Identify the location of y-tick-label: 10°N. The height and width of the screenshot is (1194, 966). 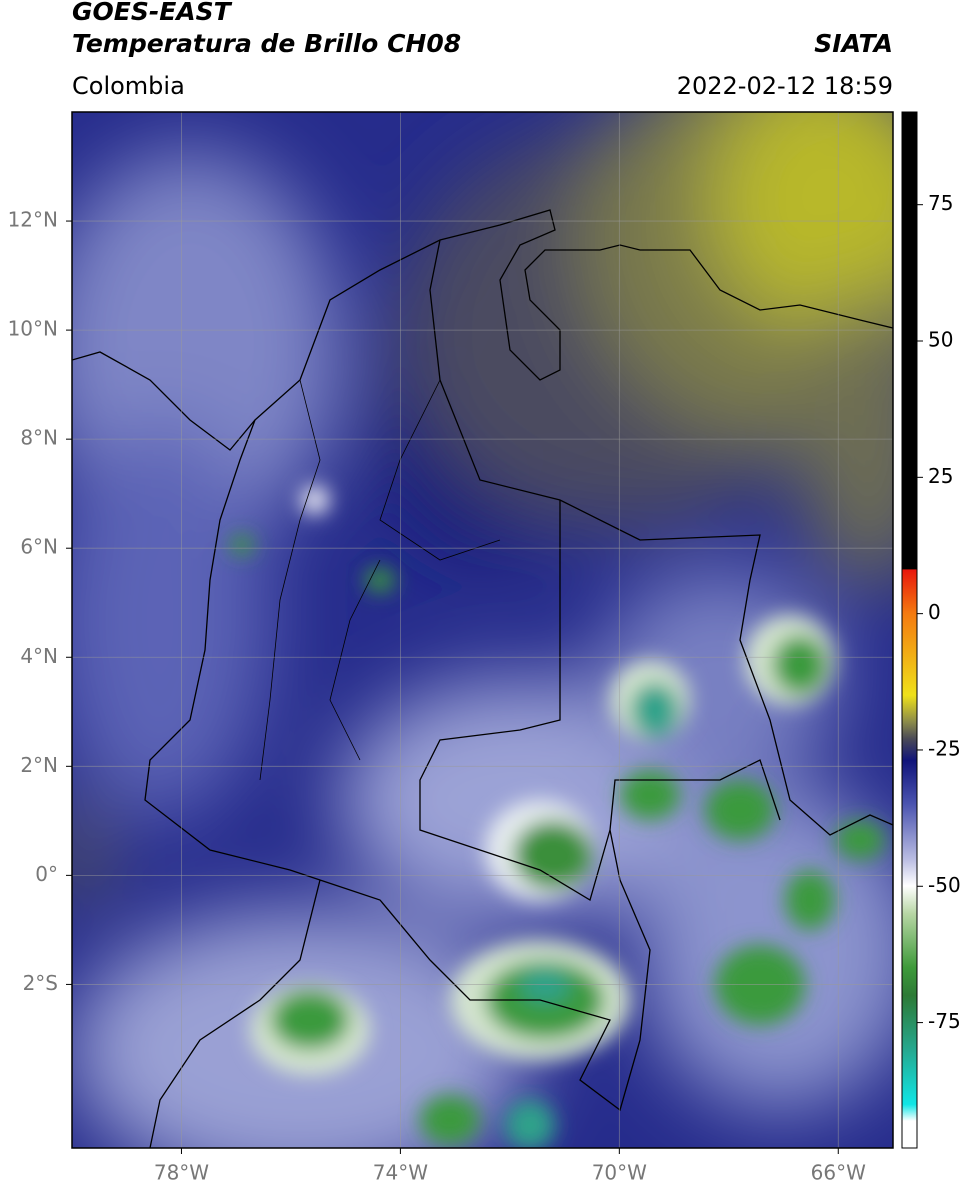
(33, 329).